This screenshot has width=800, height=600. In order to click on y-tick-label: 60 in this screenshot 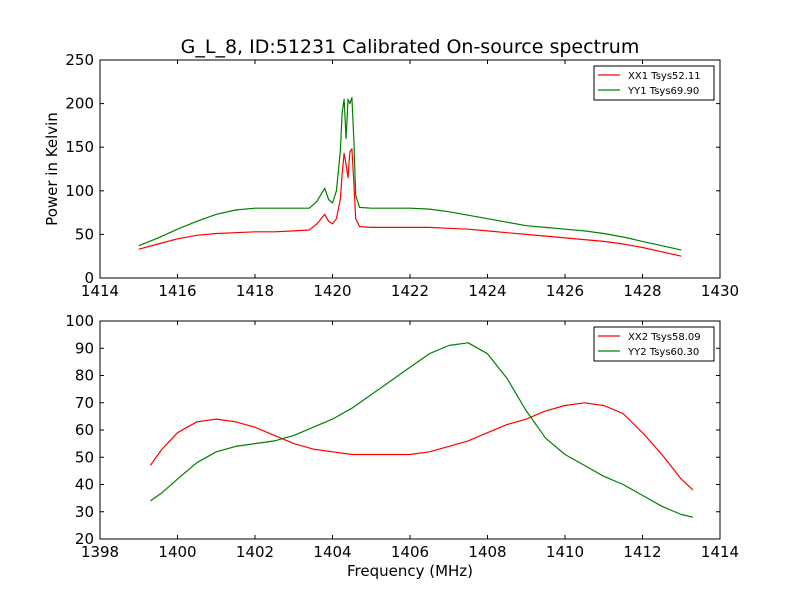, I will do `click(84, 430)`.